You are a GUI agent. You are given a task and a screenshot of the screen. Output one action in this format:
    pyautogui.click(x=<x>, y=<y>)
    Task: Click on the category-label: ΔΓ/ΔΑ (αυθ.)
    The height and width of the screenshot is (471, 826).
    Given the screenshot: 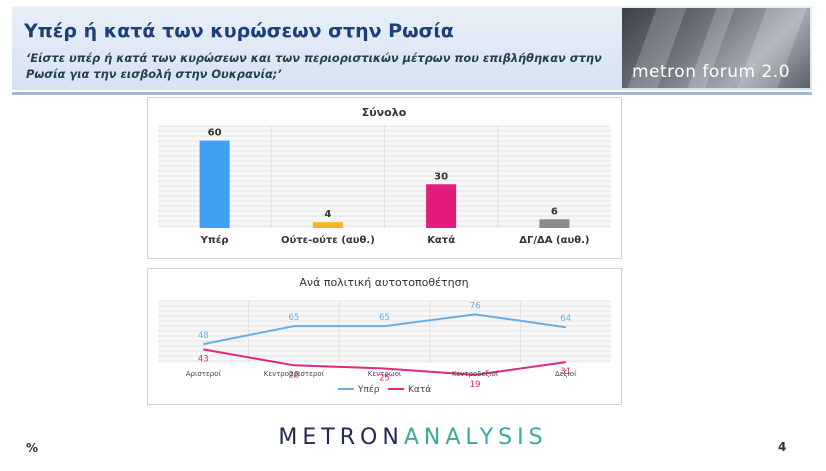 What is the action you would take?
    pyautogui.click(x=554, y=240)
    